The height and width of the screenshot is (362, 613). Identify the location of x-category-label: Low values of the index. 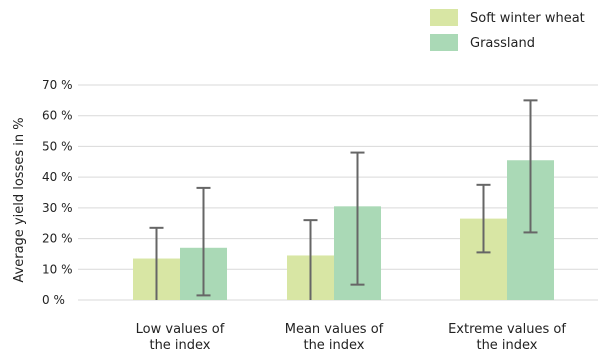
(180, 337).